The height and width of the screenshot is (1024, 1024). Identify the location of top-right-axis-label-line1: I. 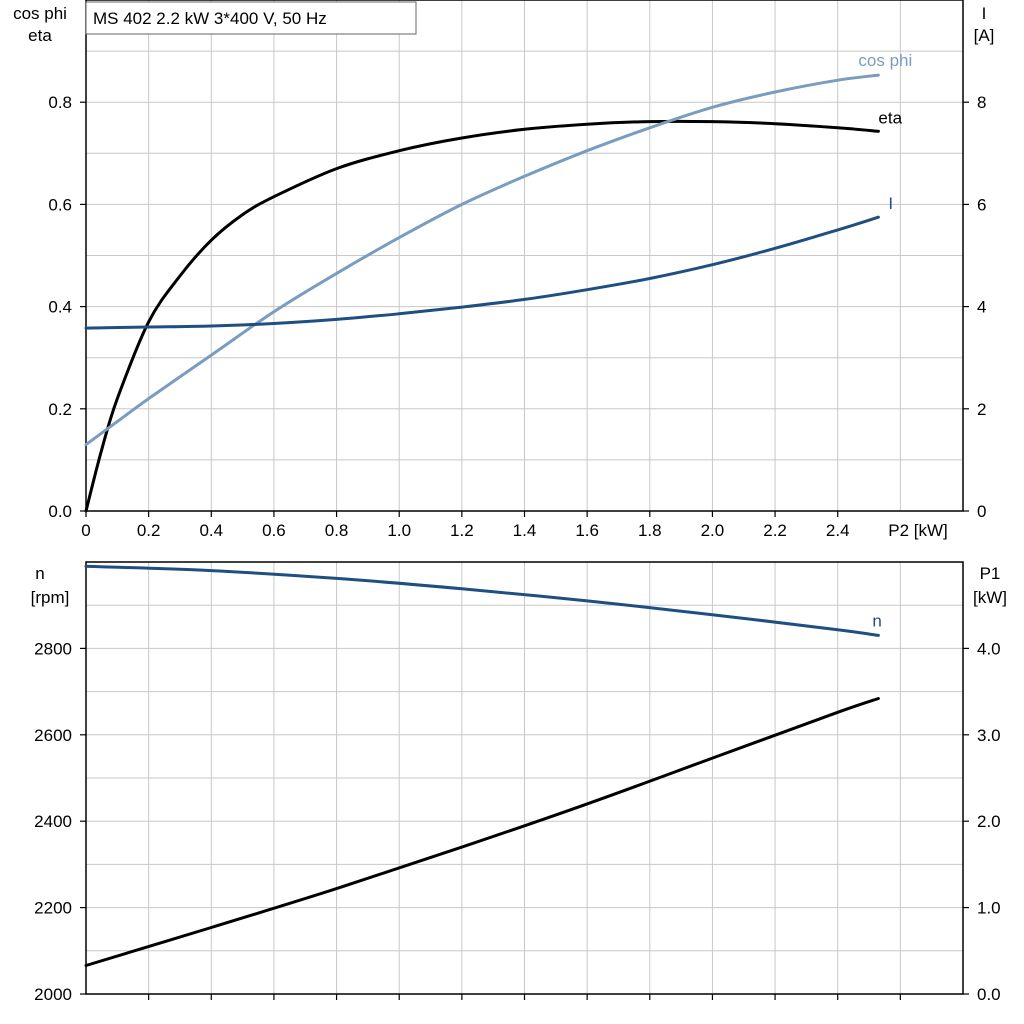
(984, 13).